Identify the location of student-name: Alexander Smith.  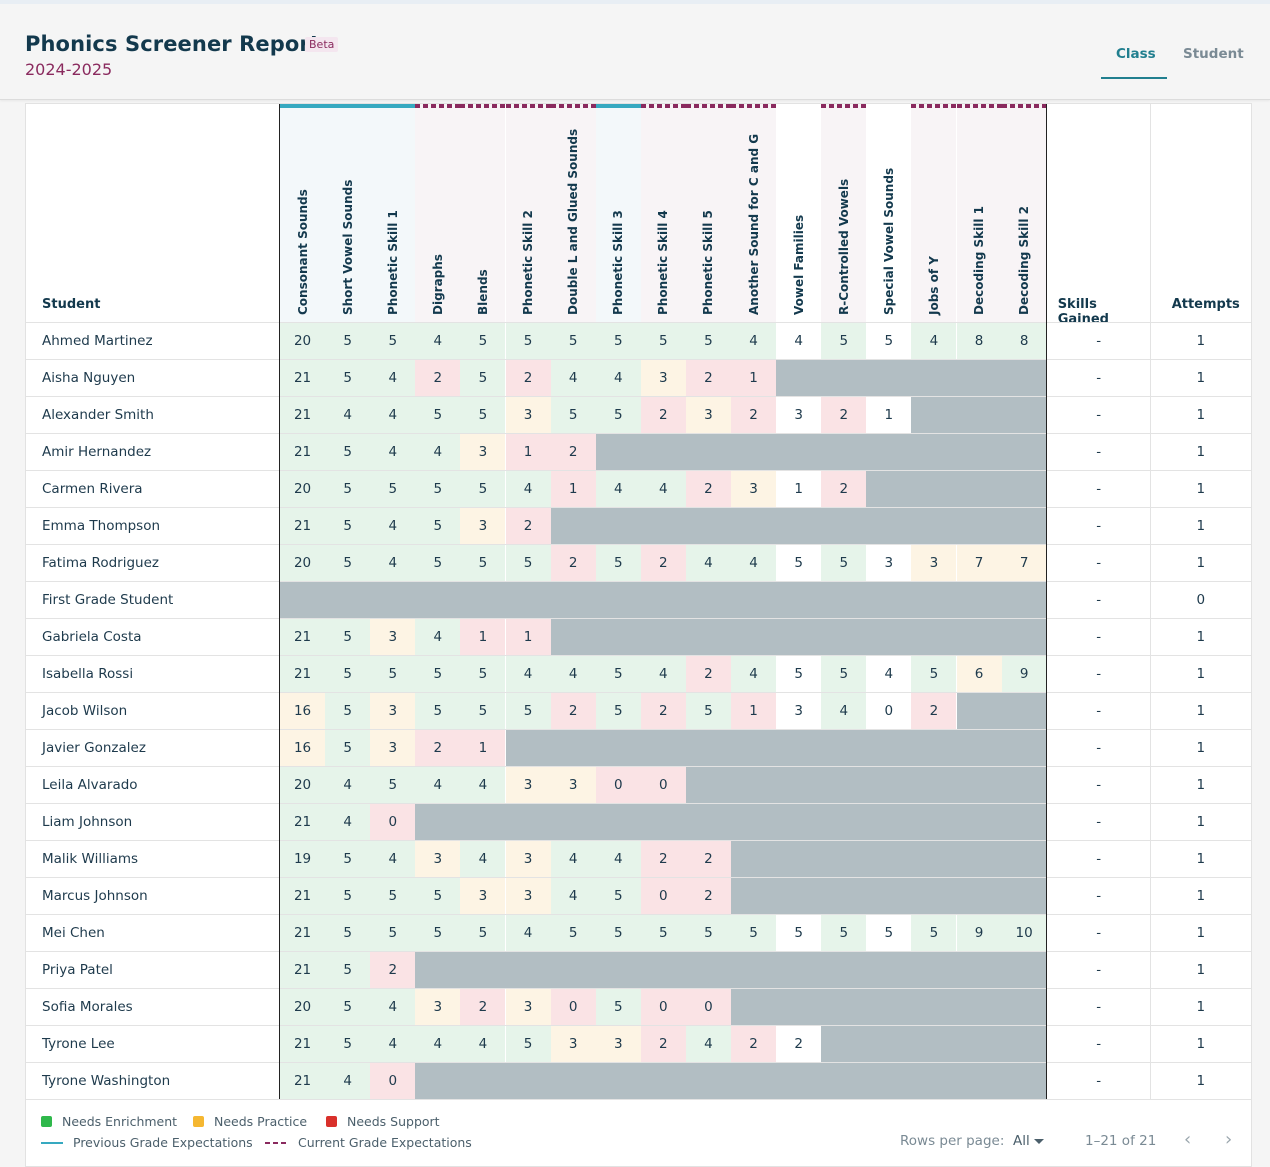
(98, 415).